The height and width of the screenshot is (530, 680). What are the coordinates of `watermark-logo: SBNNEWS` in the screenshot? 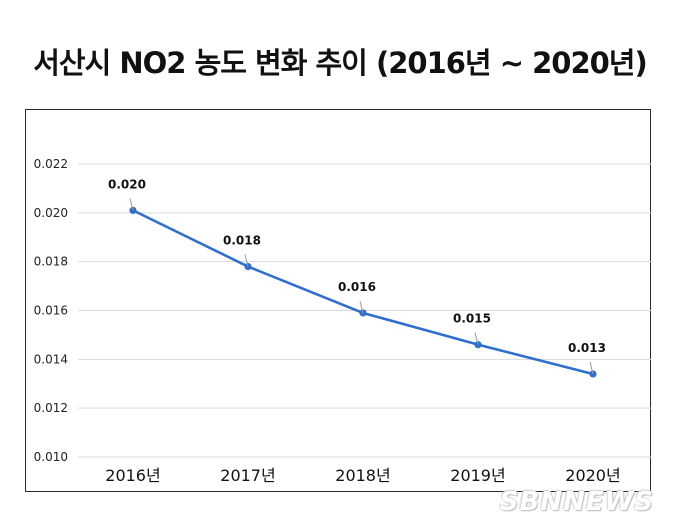 It's located at (576, 502).